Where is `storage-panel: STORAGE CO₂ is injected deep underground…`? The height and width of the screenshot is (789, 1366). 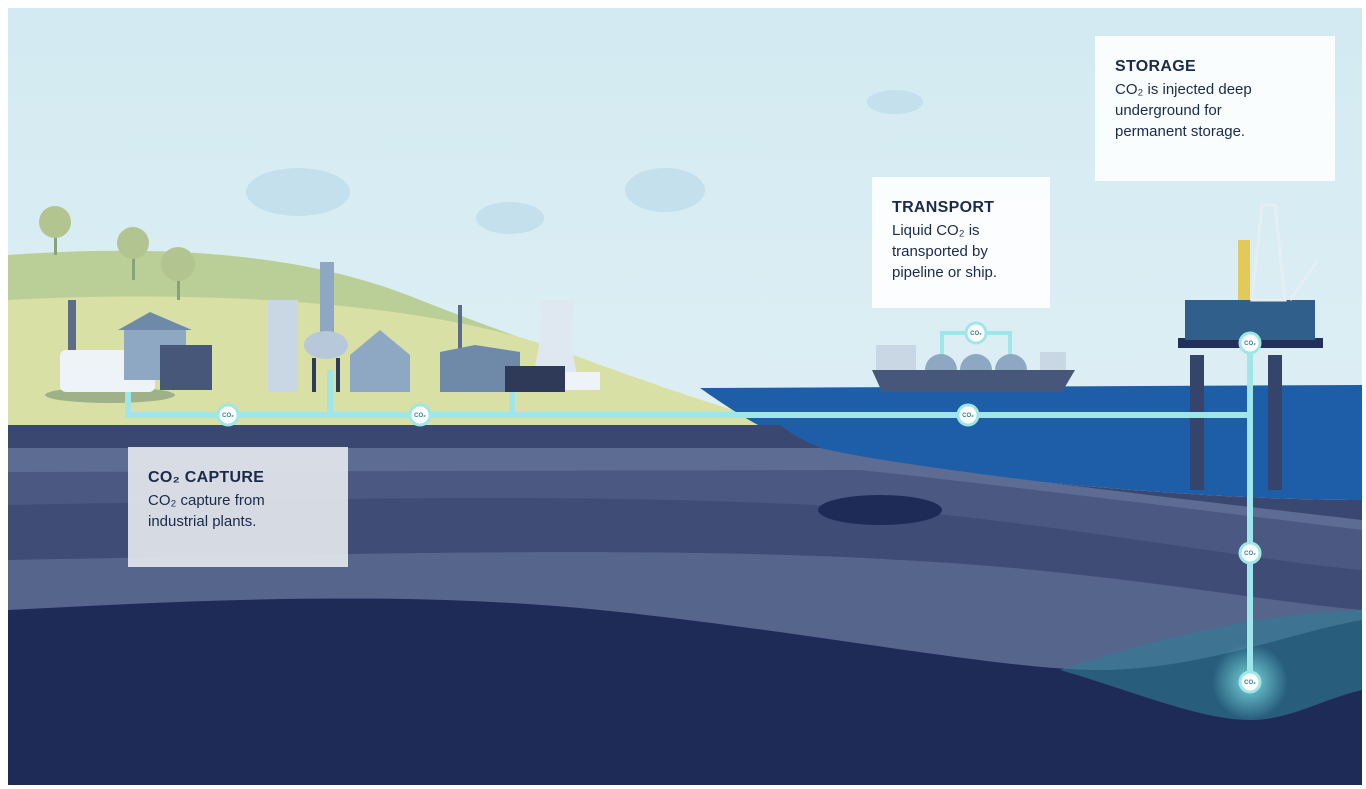 storage-panel: STORAGE CO₂ is injected deep underground… is located at coordinates (1215, 108).